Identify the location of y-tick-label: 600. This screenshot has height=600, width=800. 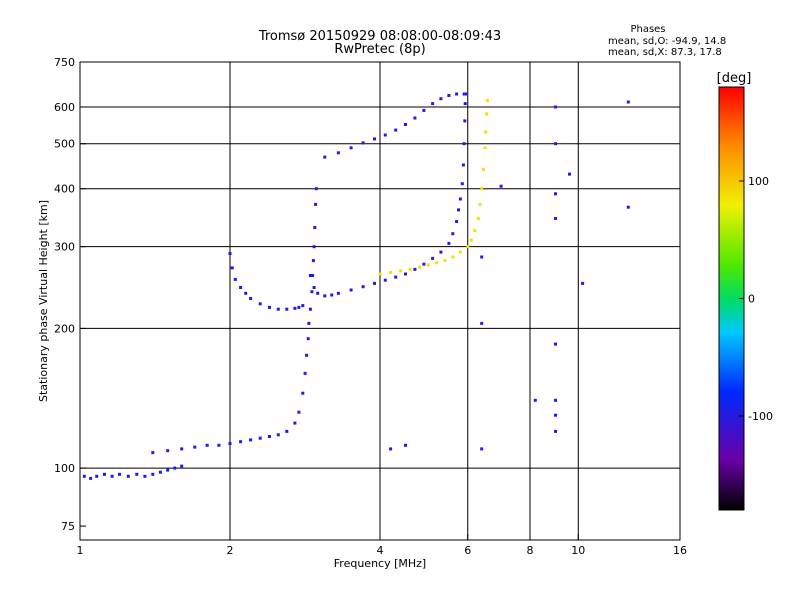
(64, 107).